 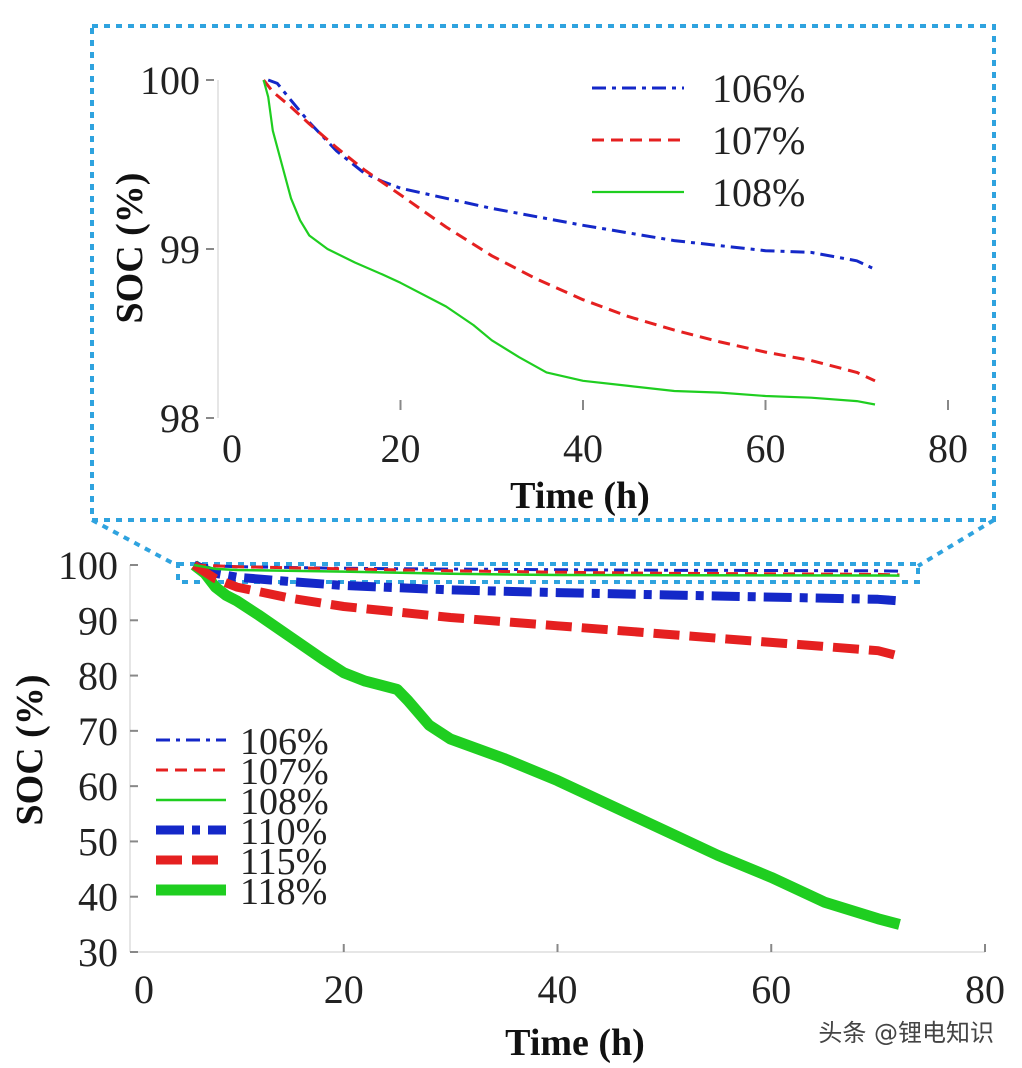 I want to click on inset-x-tick-label: 40, so click(x=583, y=448).